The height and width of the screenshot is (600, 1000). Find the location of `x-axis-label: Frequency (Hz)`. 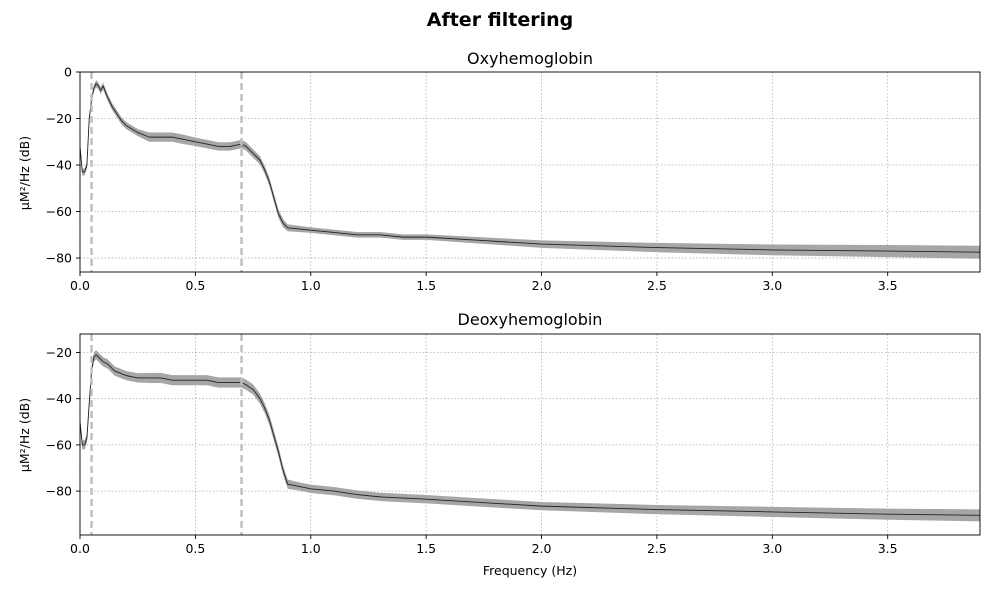

x-axis-label: Frequency (Hz) is located at coordinates (530, 570).